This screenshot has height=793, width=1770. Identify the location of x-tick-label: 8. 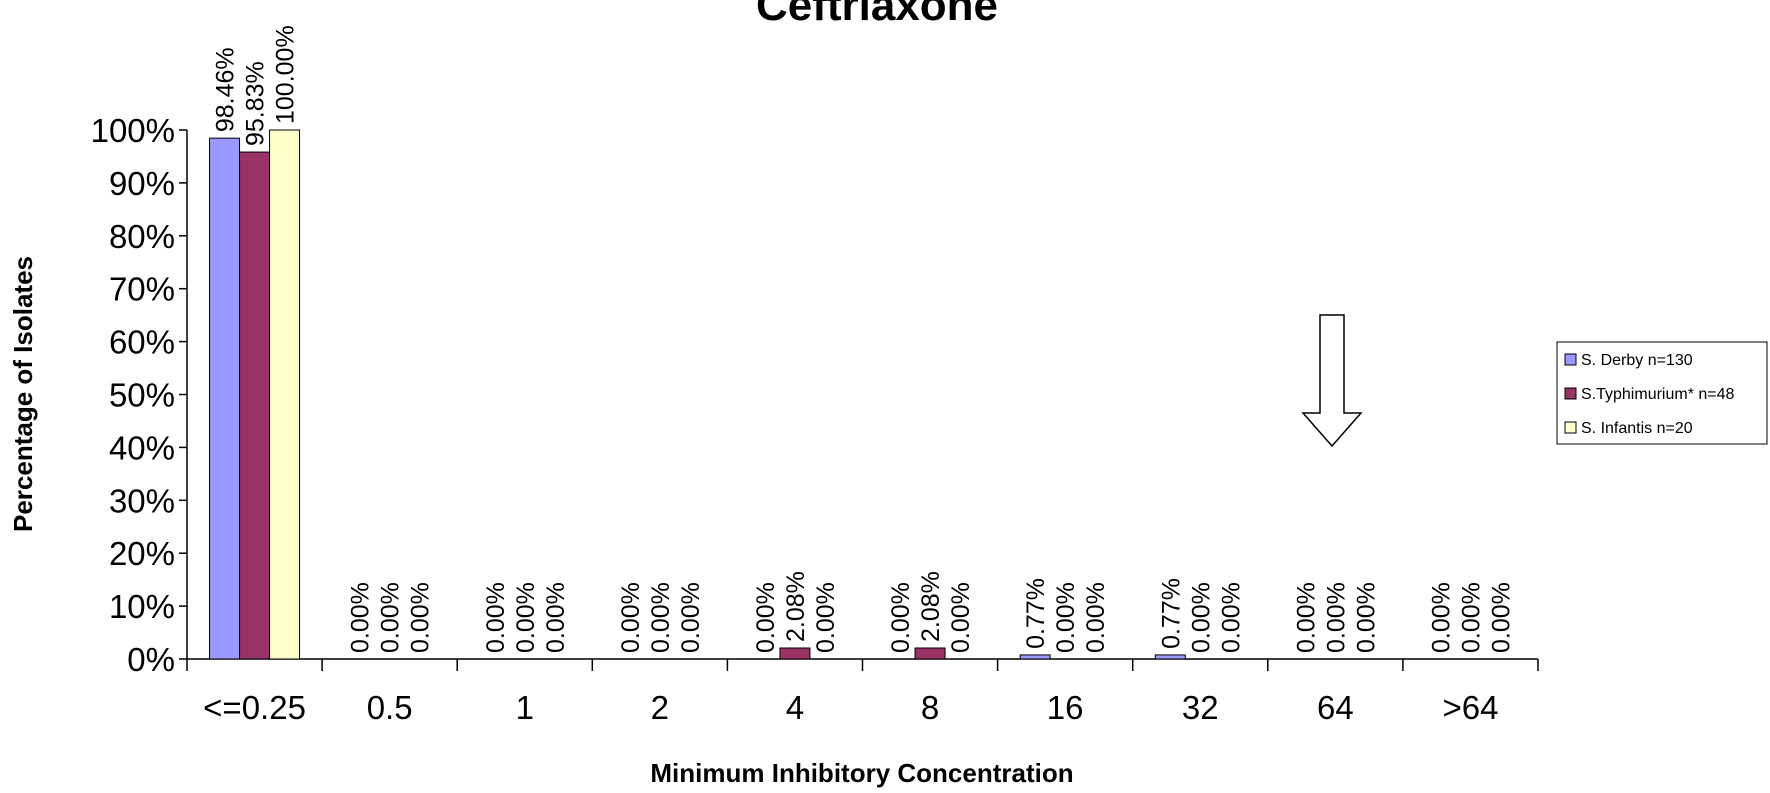
(930, 707).